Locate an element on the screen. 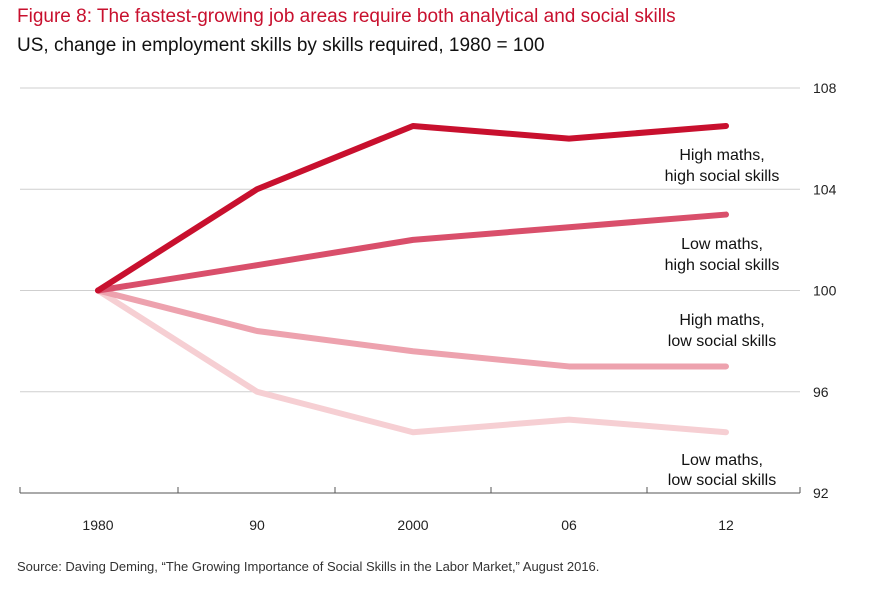 This screenshot has width=882, height=601. x-tick-label: 2000 is located at coordinates (412, 525).